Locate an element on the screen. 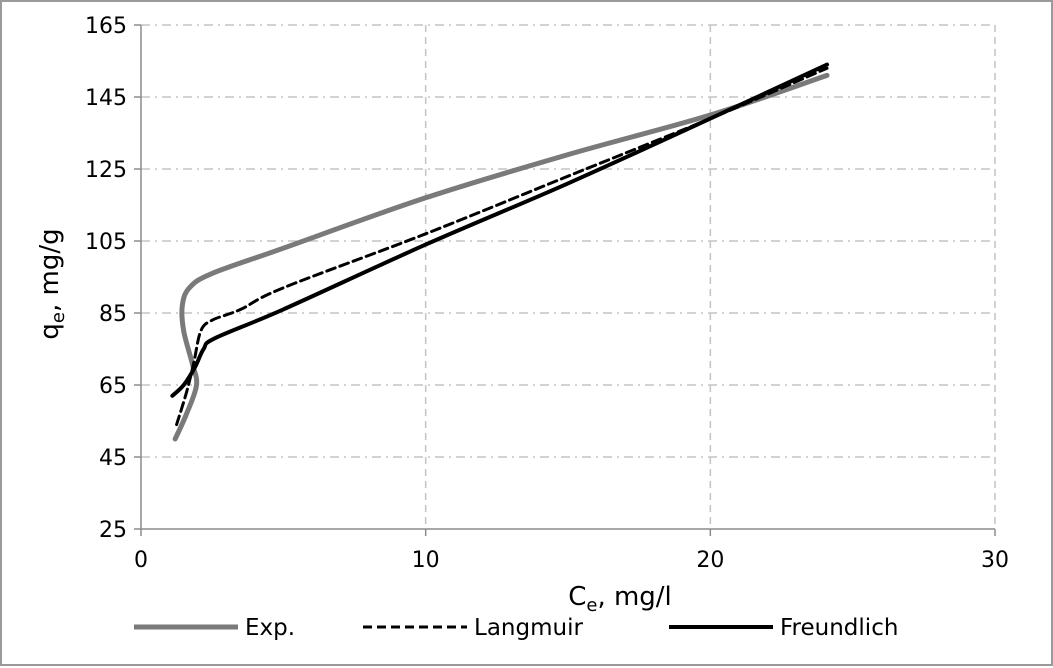 Image resolution: width=1053 pixels, height=668 pixels. y-axis-title: qe, mg/g is located at coordinates (52, 283).